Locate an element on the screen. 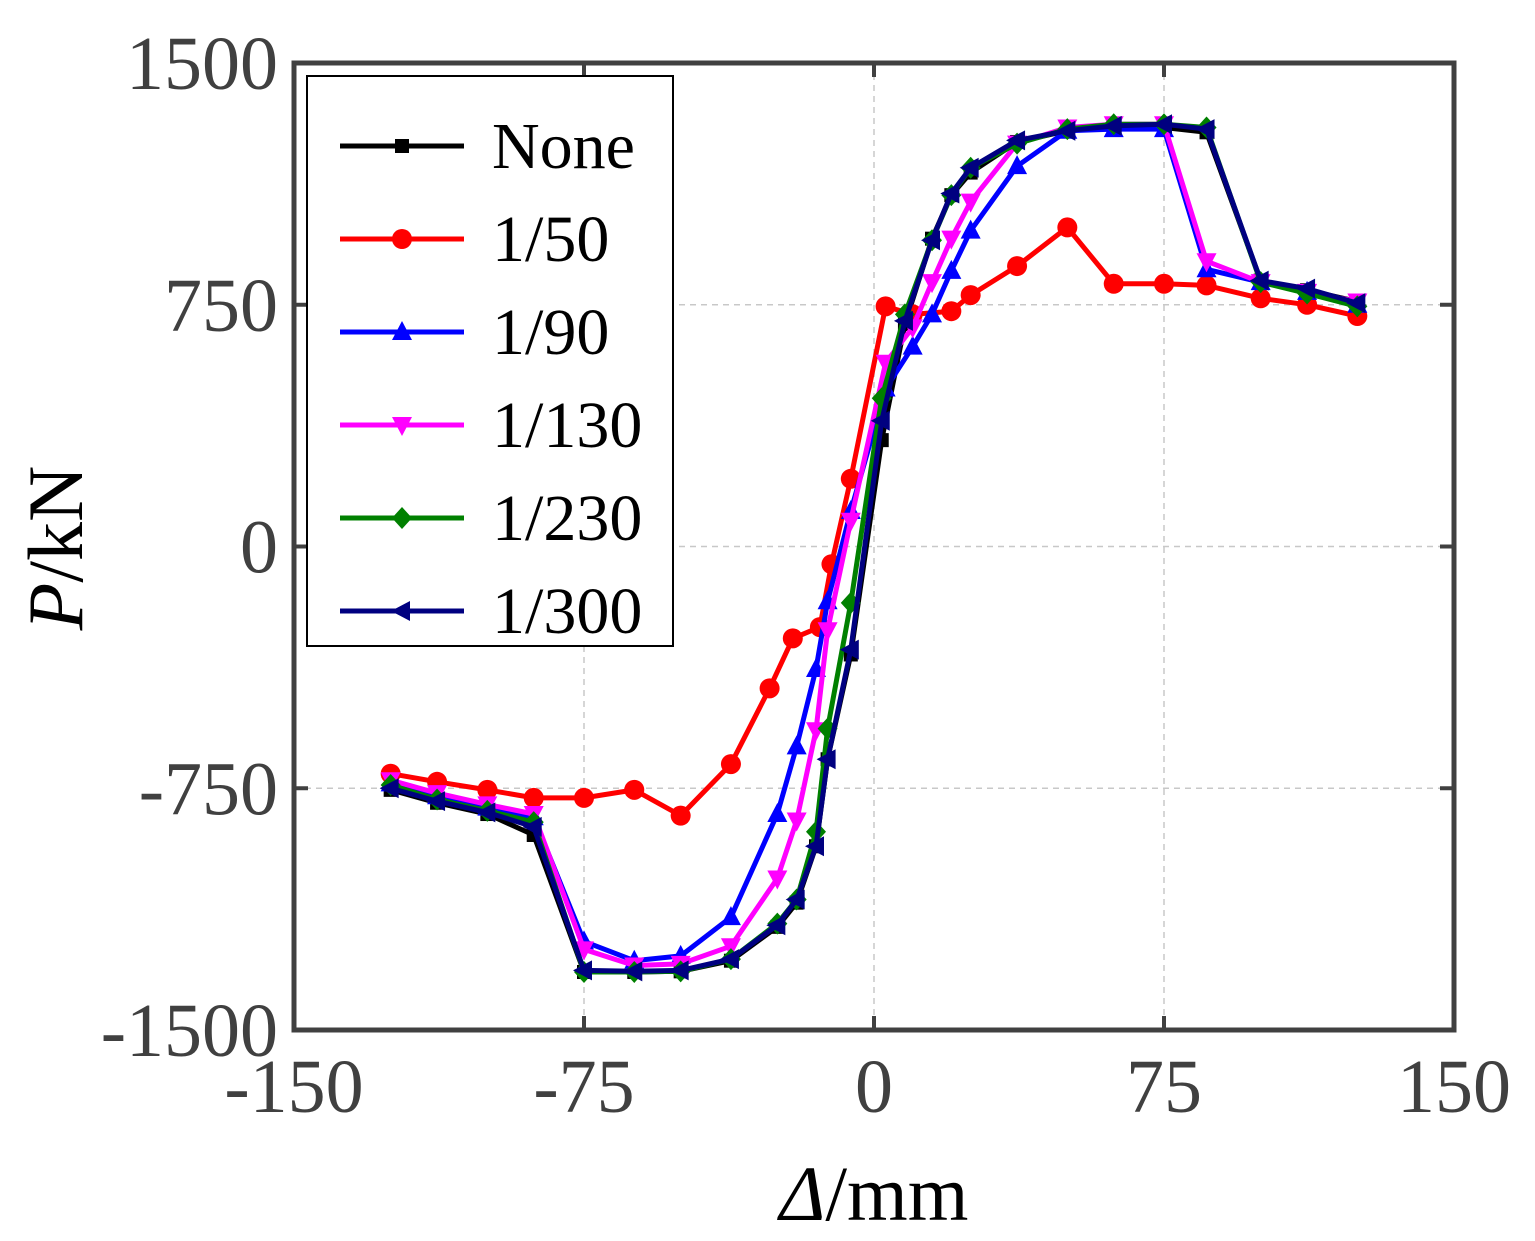 This screenshot has width=1535, height=1241. legend-label: 1/300 is located at coordinates (567, 611).